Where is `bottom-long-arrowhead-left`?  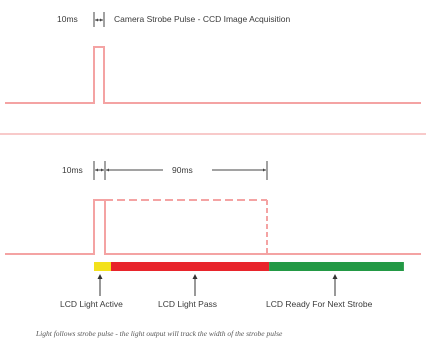 bottom-long-arrowhead-left is located at coordinates (107, 170).